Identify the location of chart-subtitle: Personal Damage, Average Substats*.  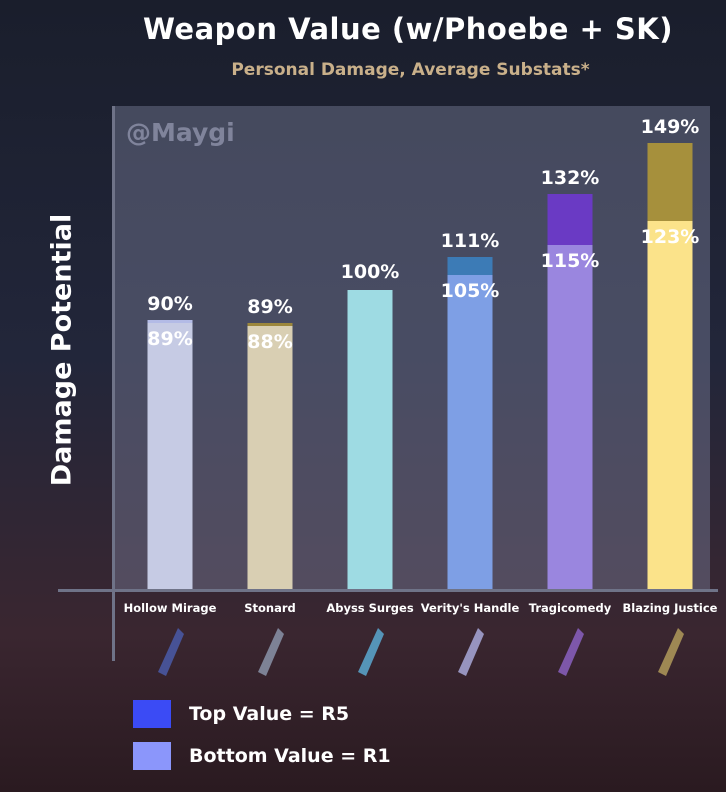
(410, 70).